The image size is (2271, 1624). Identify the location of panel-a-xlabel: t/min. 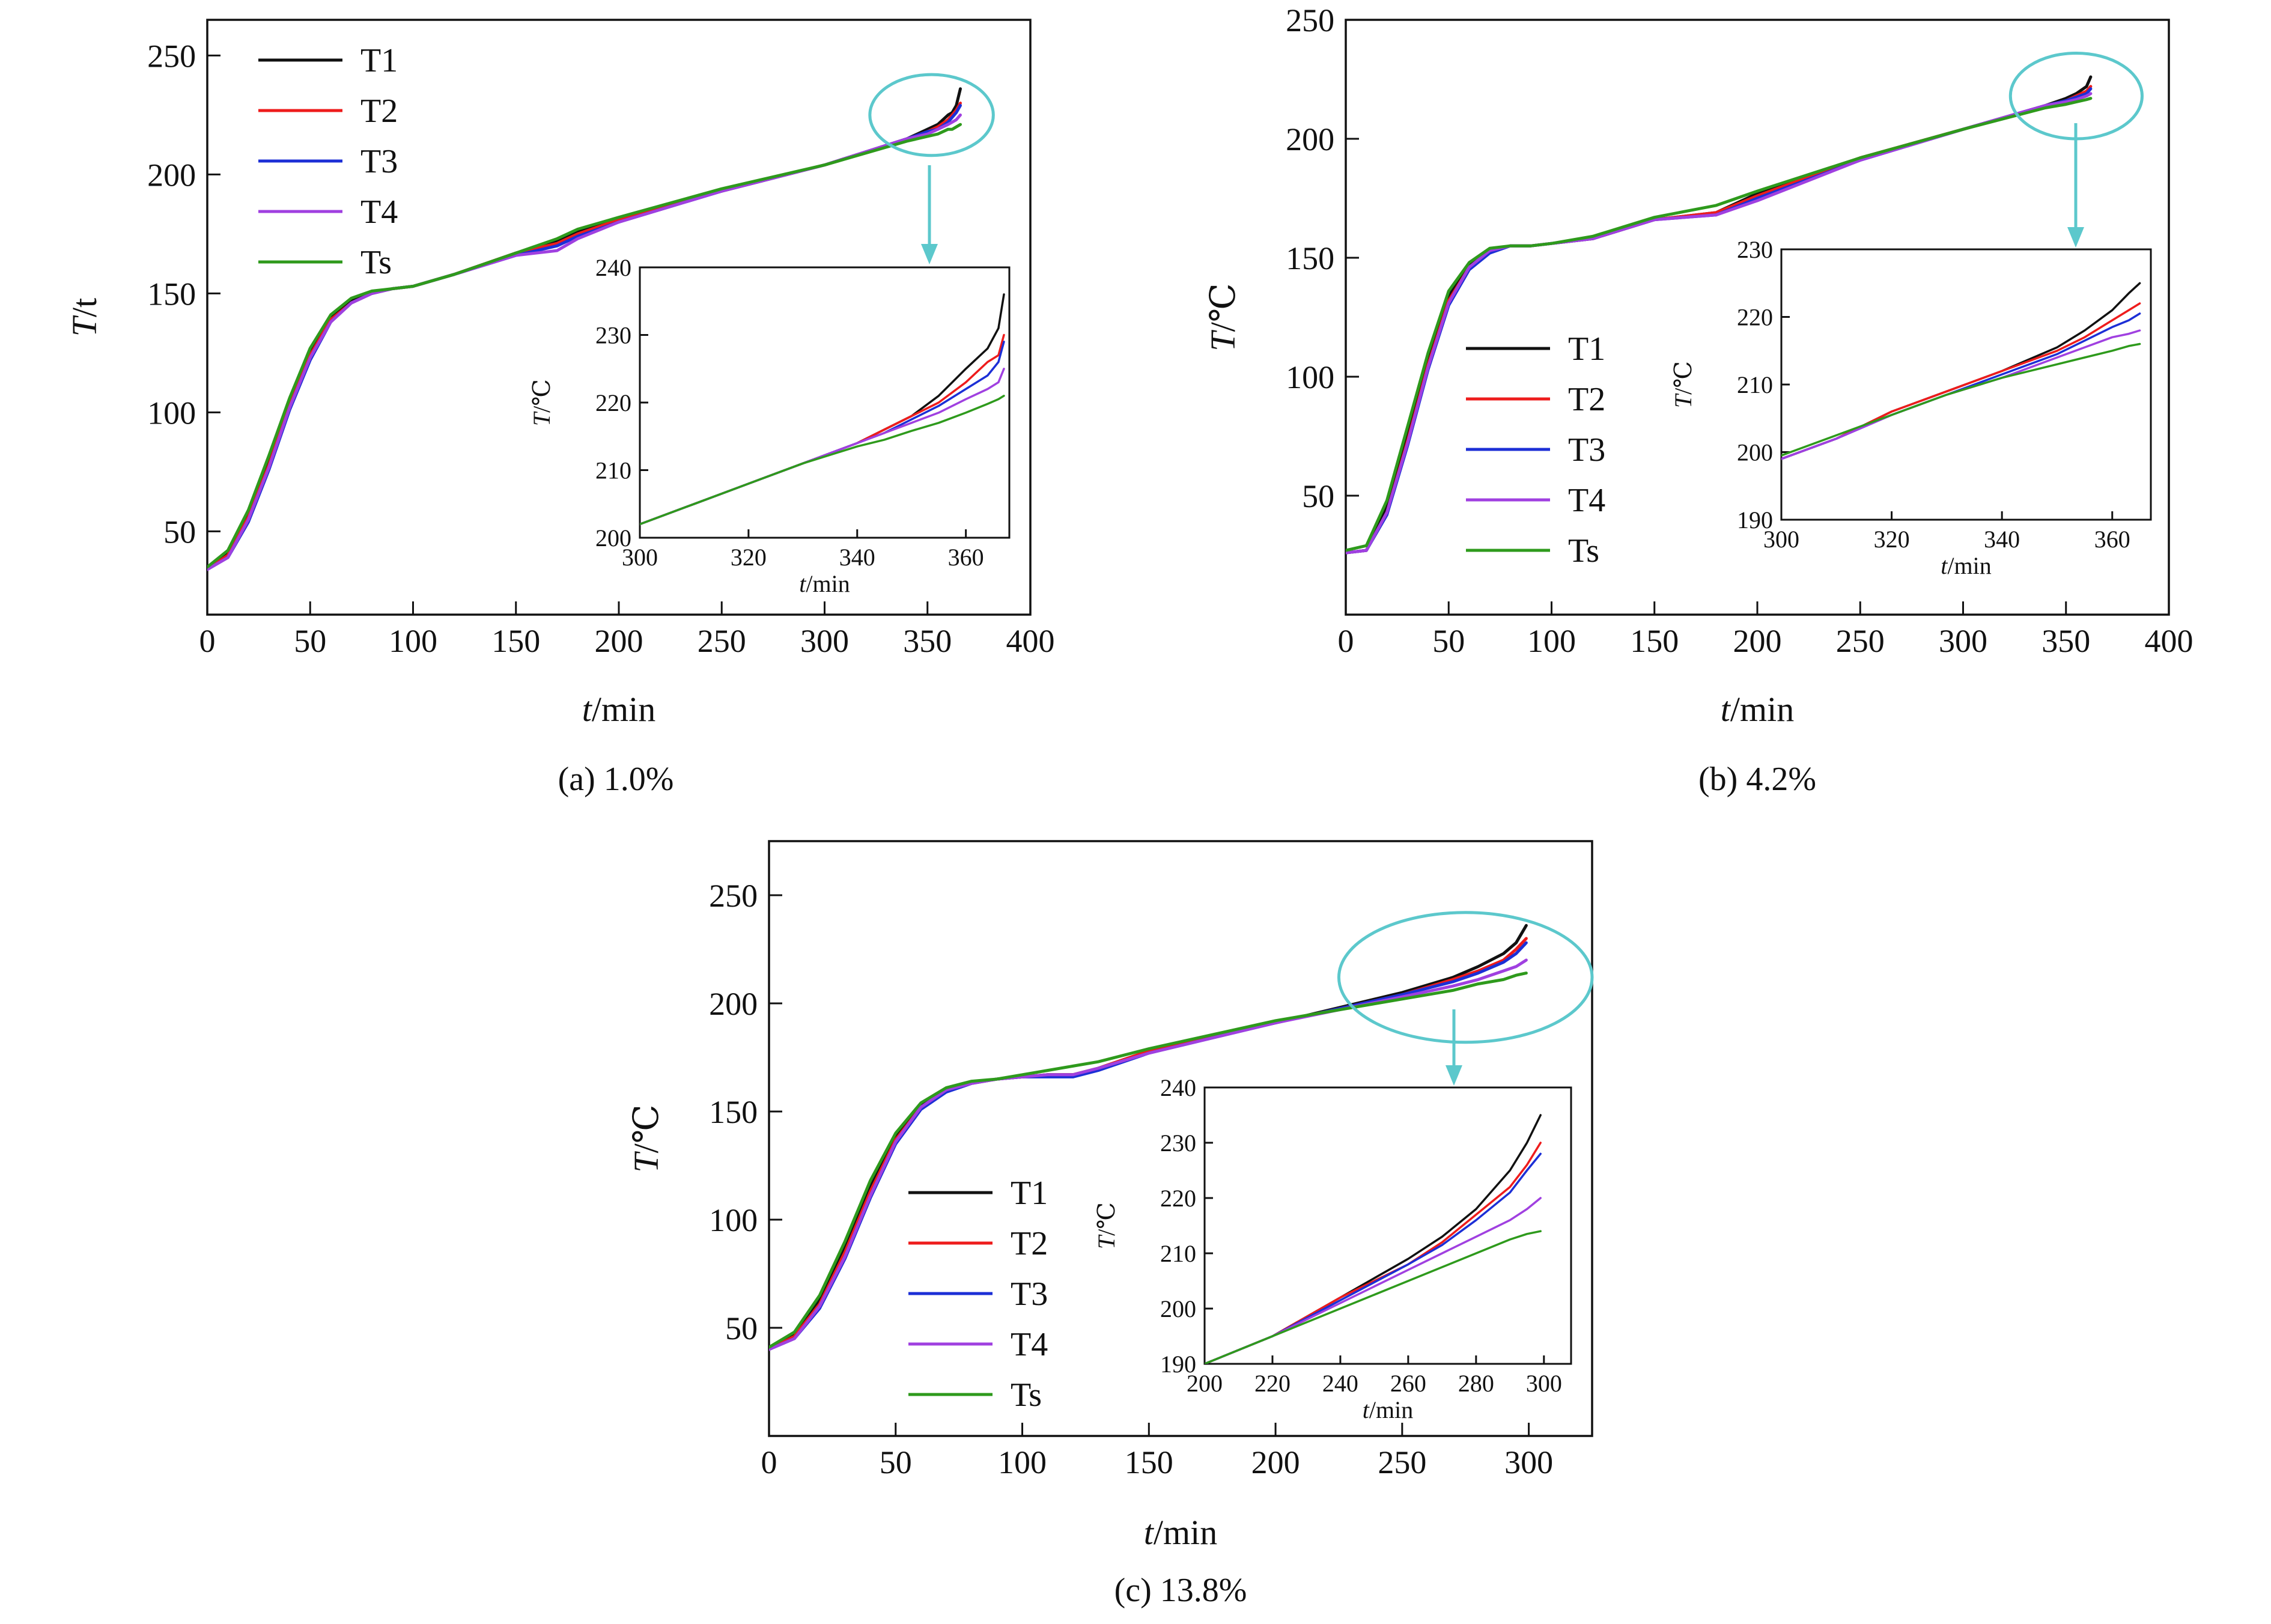
(618, 709).